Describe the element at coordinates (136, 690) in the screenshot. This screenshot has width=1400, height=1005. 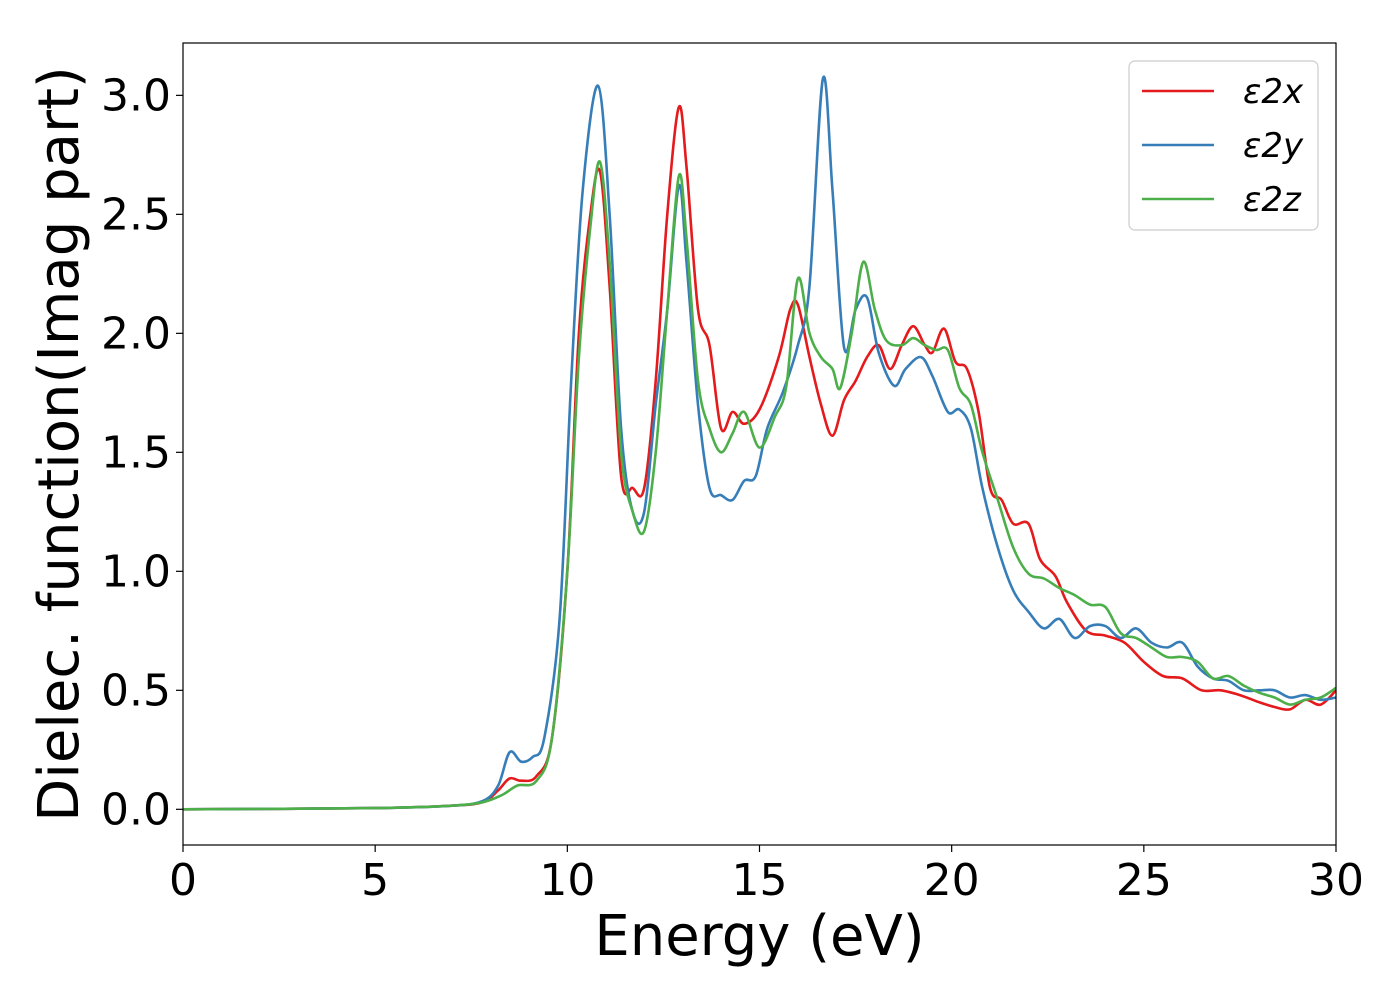
I see `y-tick-label: 0.5` at that location.